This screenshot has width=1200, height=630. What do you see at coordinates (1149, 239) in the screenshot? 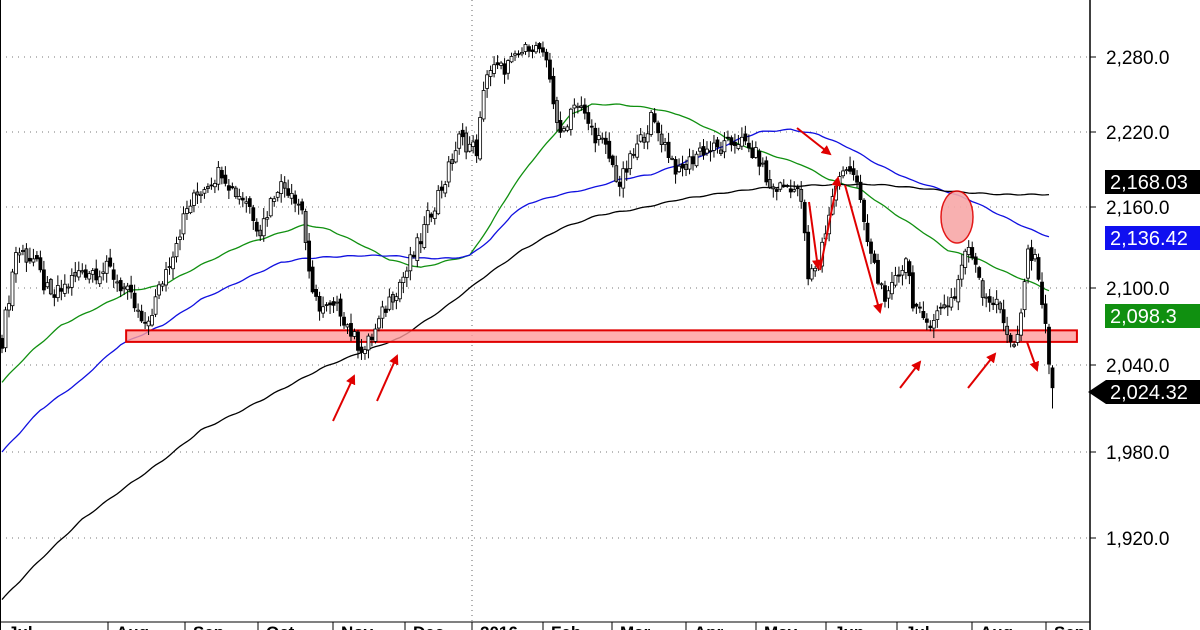
I see `medium-ma-value-tag: 2,136.42` at bounding box center [1149, 239].